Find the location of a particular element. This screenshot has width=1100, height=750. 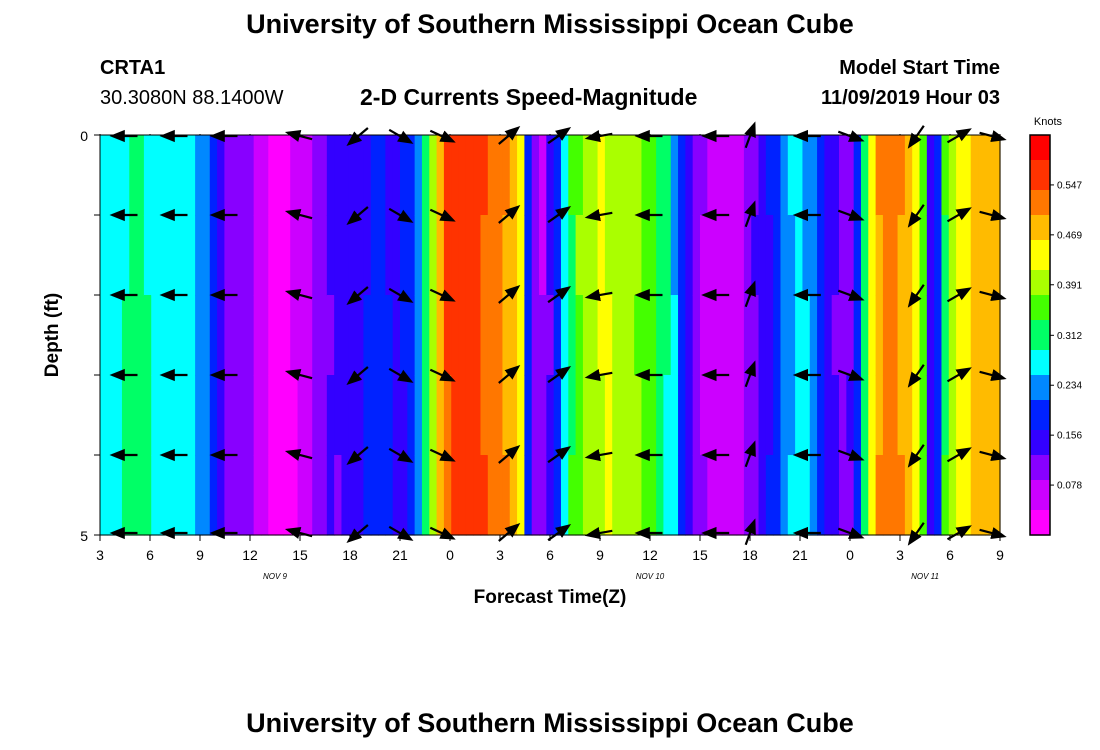

colorbar-tick-label: 0.078 is located at coordinates (1069, 486).